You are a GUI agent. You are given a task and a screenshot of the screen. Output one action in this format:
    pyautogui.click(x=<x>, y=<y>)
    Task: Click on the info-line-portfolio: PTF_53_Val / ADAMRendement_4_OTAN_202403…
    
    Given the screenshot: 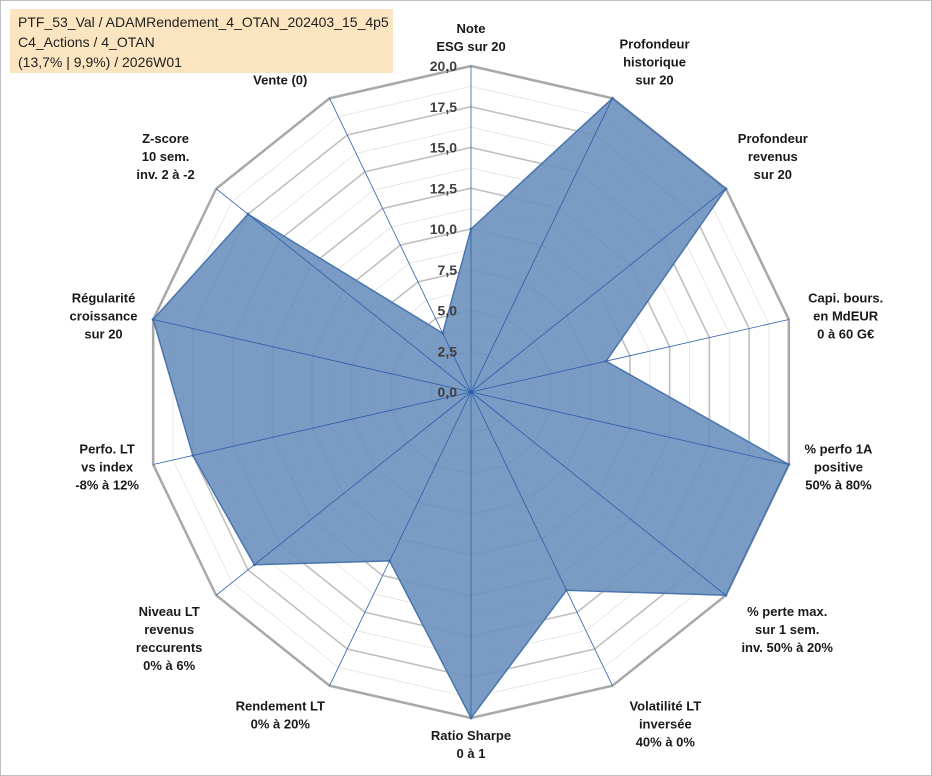 What is the action you would take?
    pyautogui.click(x=203, y=22)
    